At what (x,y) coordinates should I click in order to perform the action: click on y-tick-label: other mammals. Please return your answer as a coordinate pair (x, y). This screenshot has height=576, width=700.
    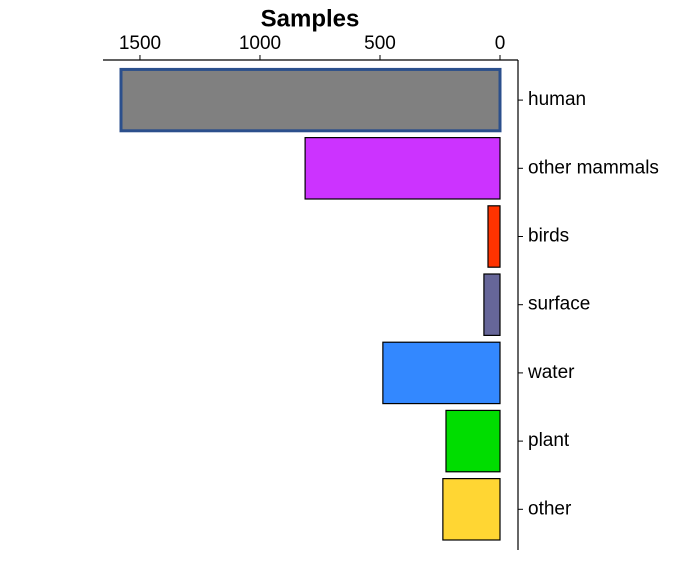
    Looking at the image, I should click on (593, 167).